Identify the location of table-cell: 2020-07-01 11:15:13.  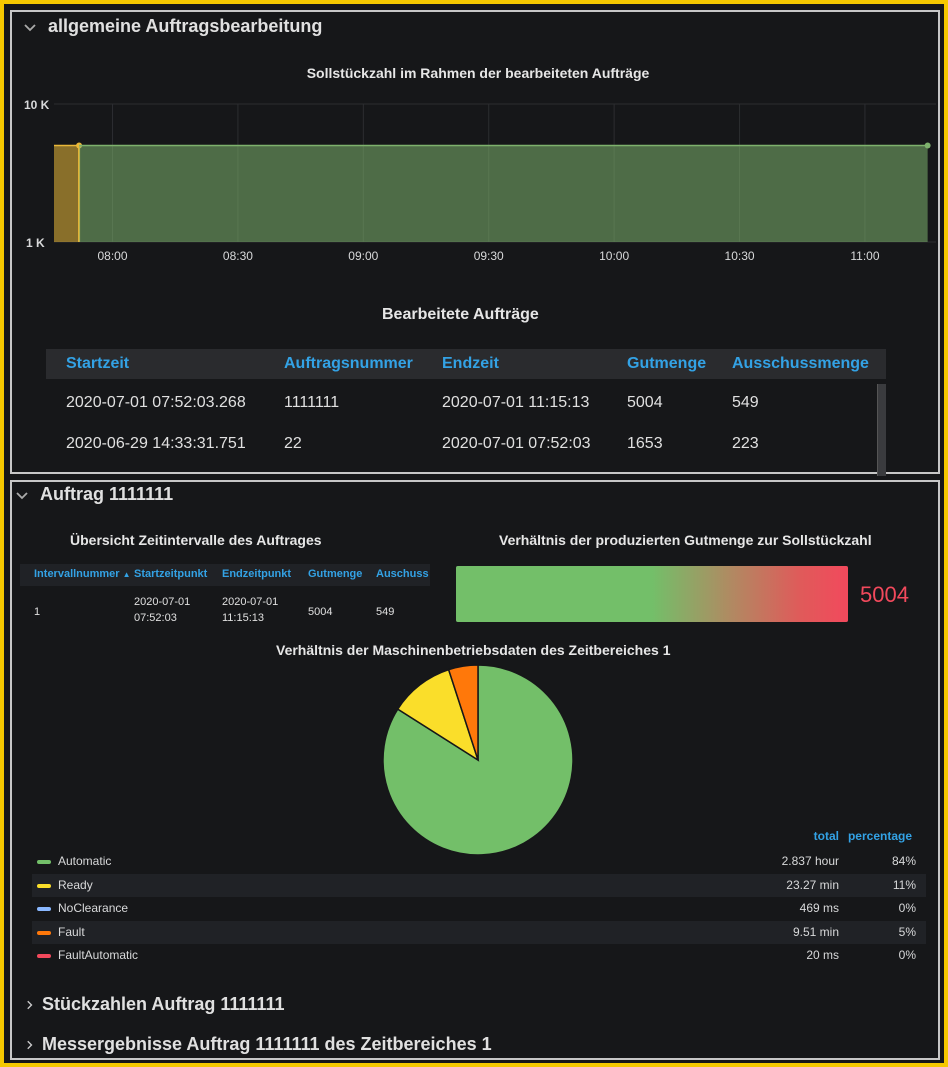
(516, 402).